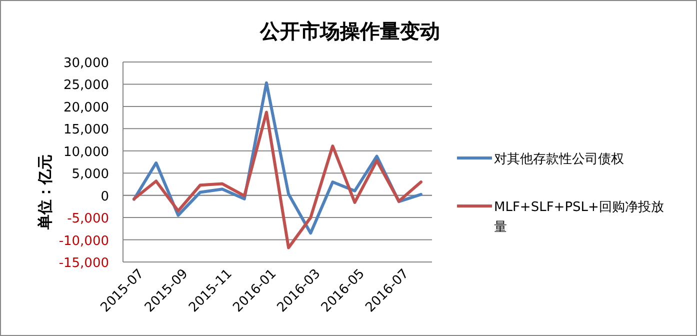 This screenshot has height=336, width=697. Describe the element at coordinates (559, 159) in the screenshot. I see `legend-label: 对其他存款性公司债权` at that location.